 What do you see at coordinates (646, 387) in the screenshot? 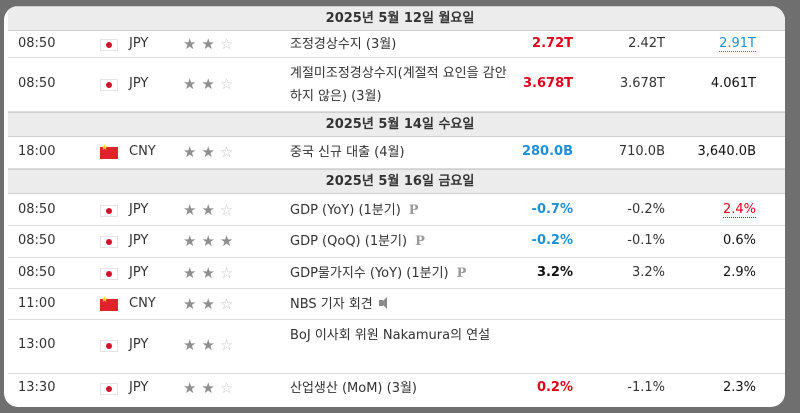
I see `event-forecast: -1.1%` at bounding box center [646, 387].